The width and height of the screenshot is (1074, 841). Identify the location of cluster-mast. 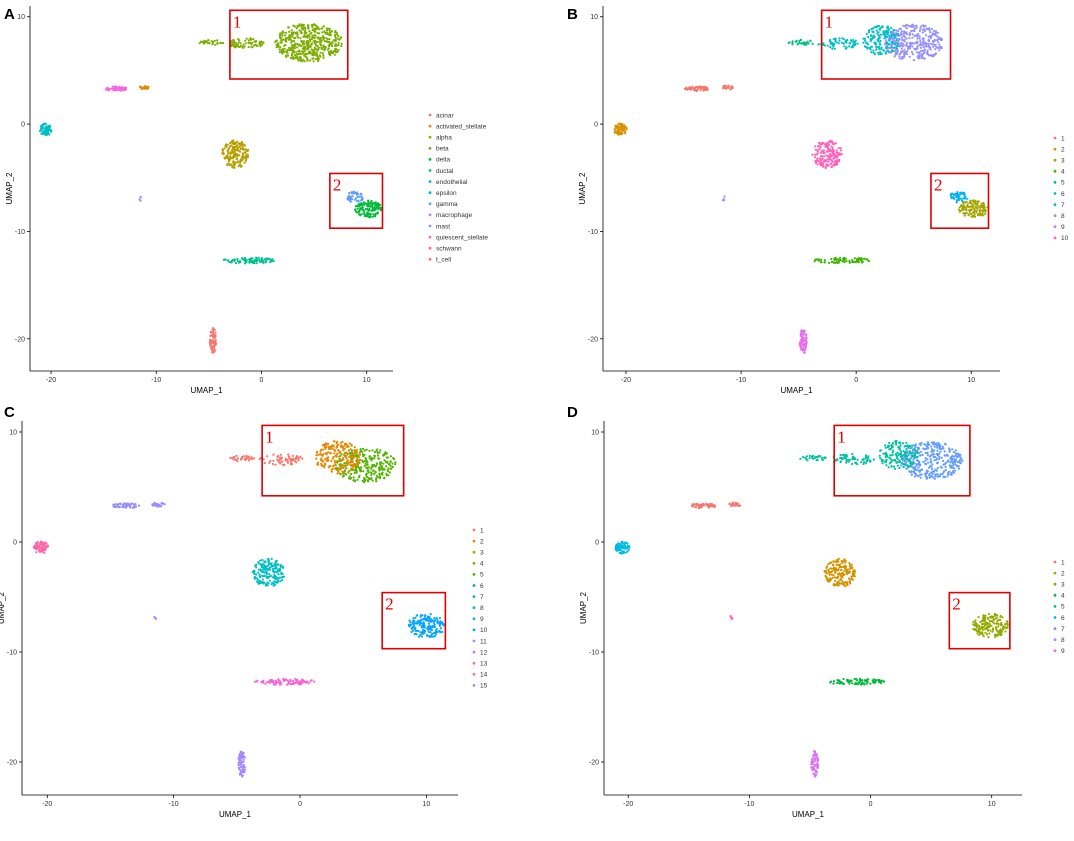
(140, 198).